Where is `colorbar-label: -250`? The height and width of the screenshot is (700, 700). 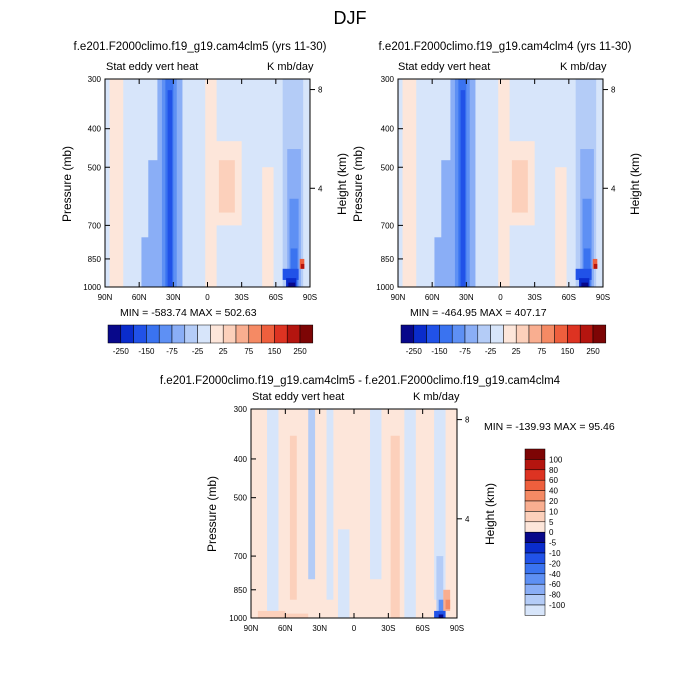 colorbar-label: -250 is located at coordinates (121, 351).